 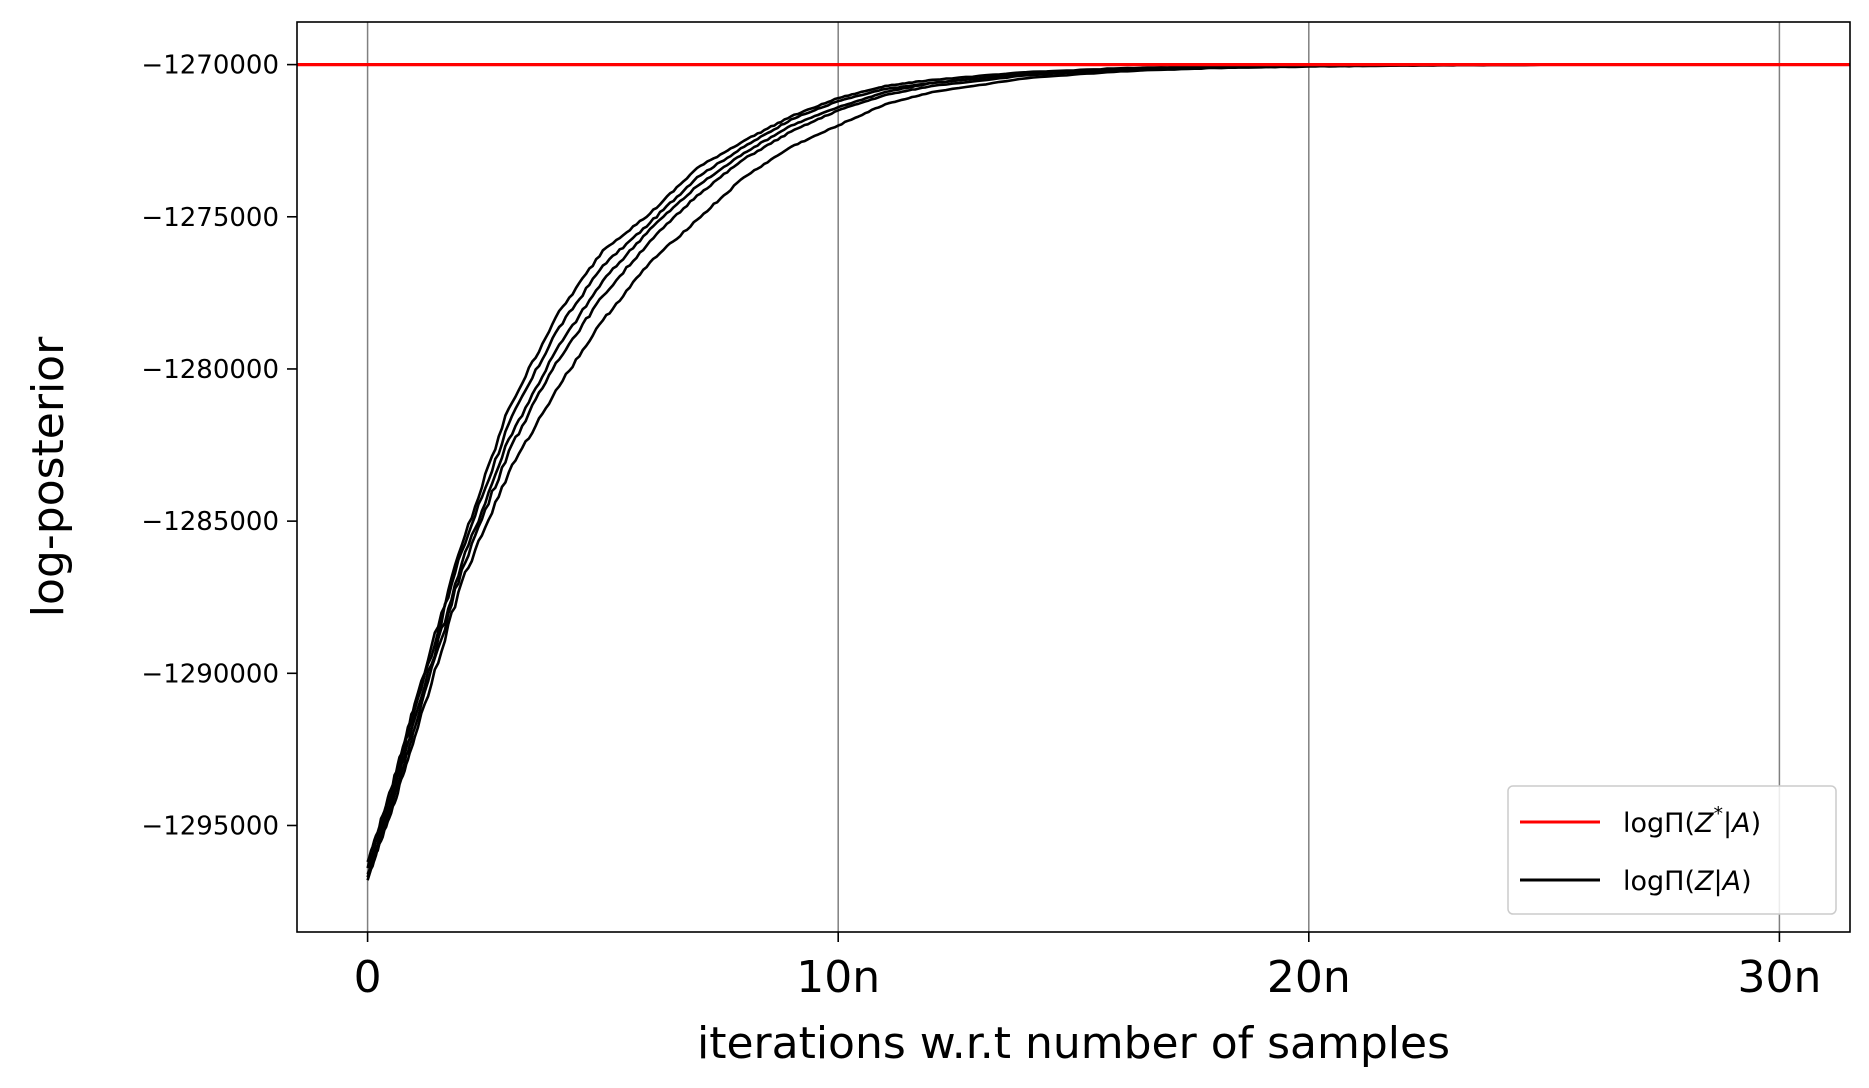 What do you see at coordinates (1687, 881) in the screenshot?
I see `legend-label: logΠ(Z|A)` at bounding box center [1687, 881].